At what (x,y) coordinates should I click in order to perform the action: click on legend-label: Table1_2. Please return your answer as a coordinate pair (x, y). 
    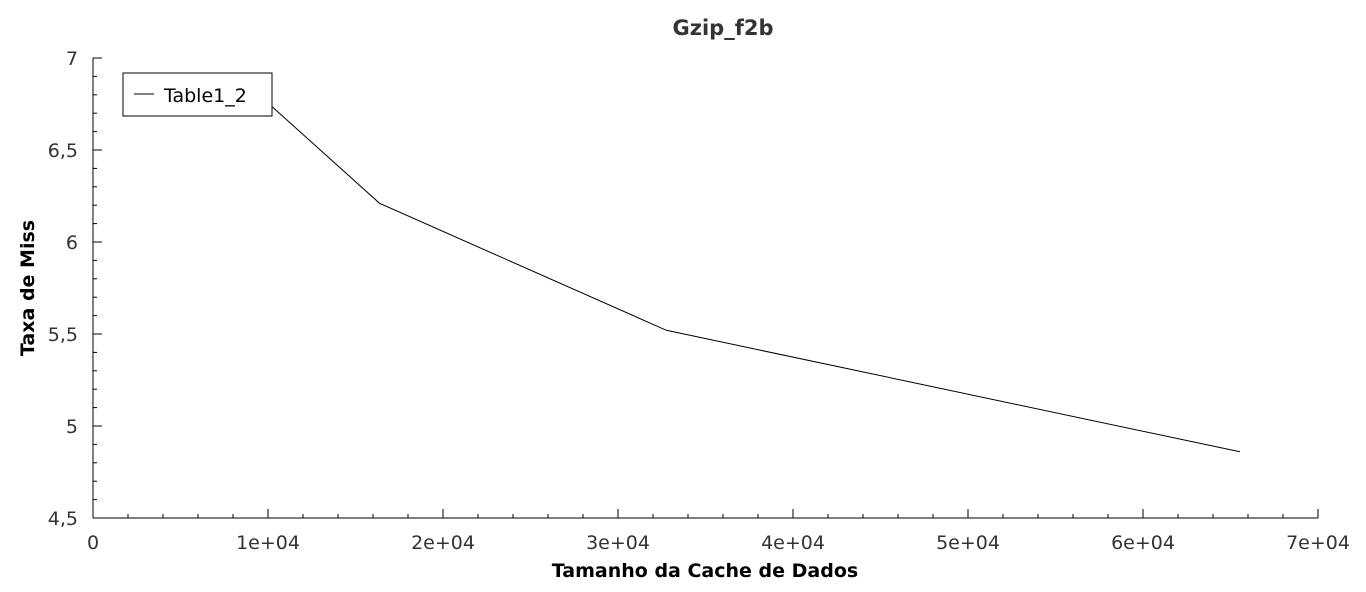
    Looking at the image, I should click on (205, 96).